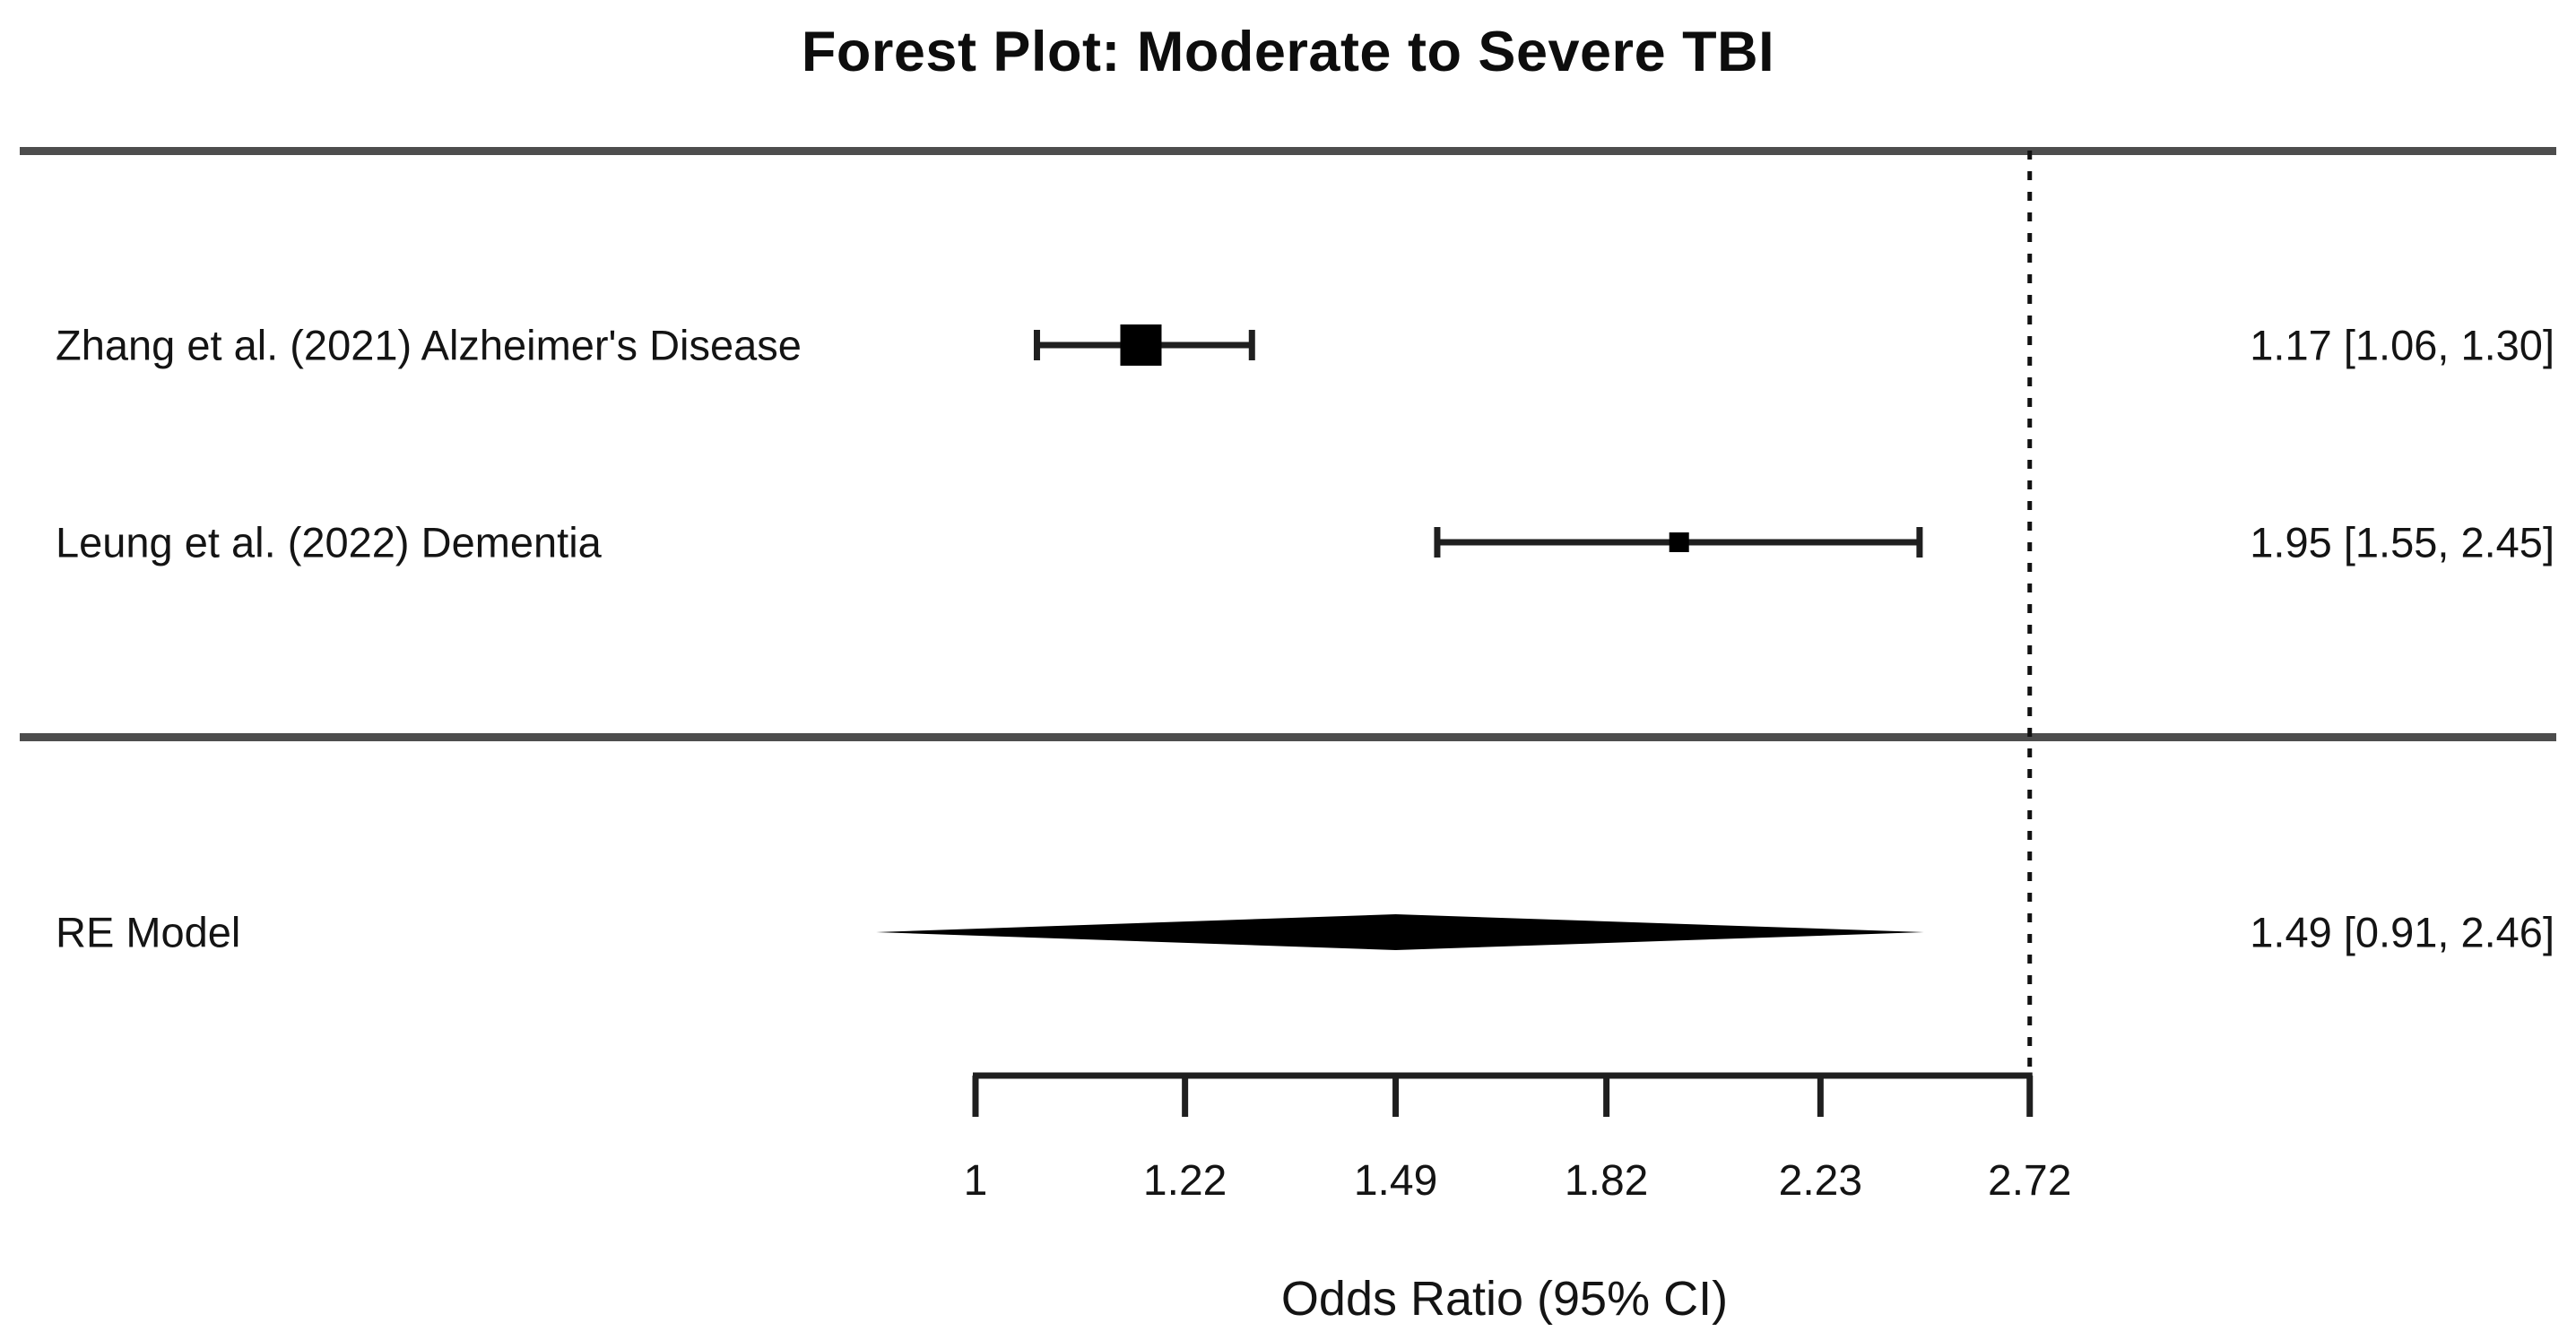 Image resolution: width=2576 pixels, height=1340 pixels. I want to click on summary-estimate-text: 1.49 [0.91, 2.46], so click(2402, 932).